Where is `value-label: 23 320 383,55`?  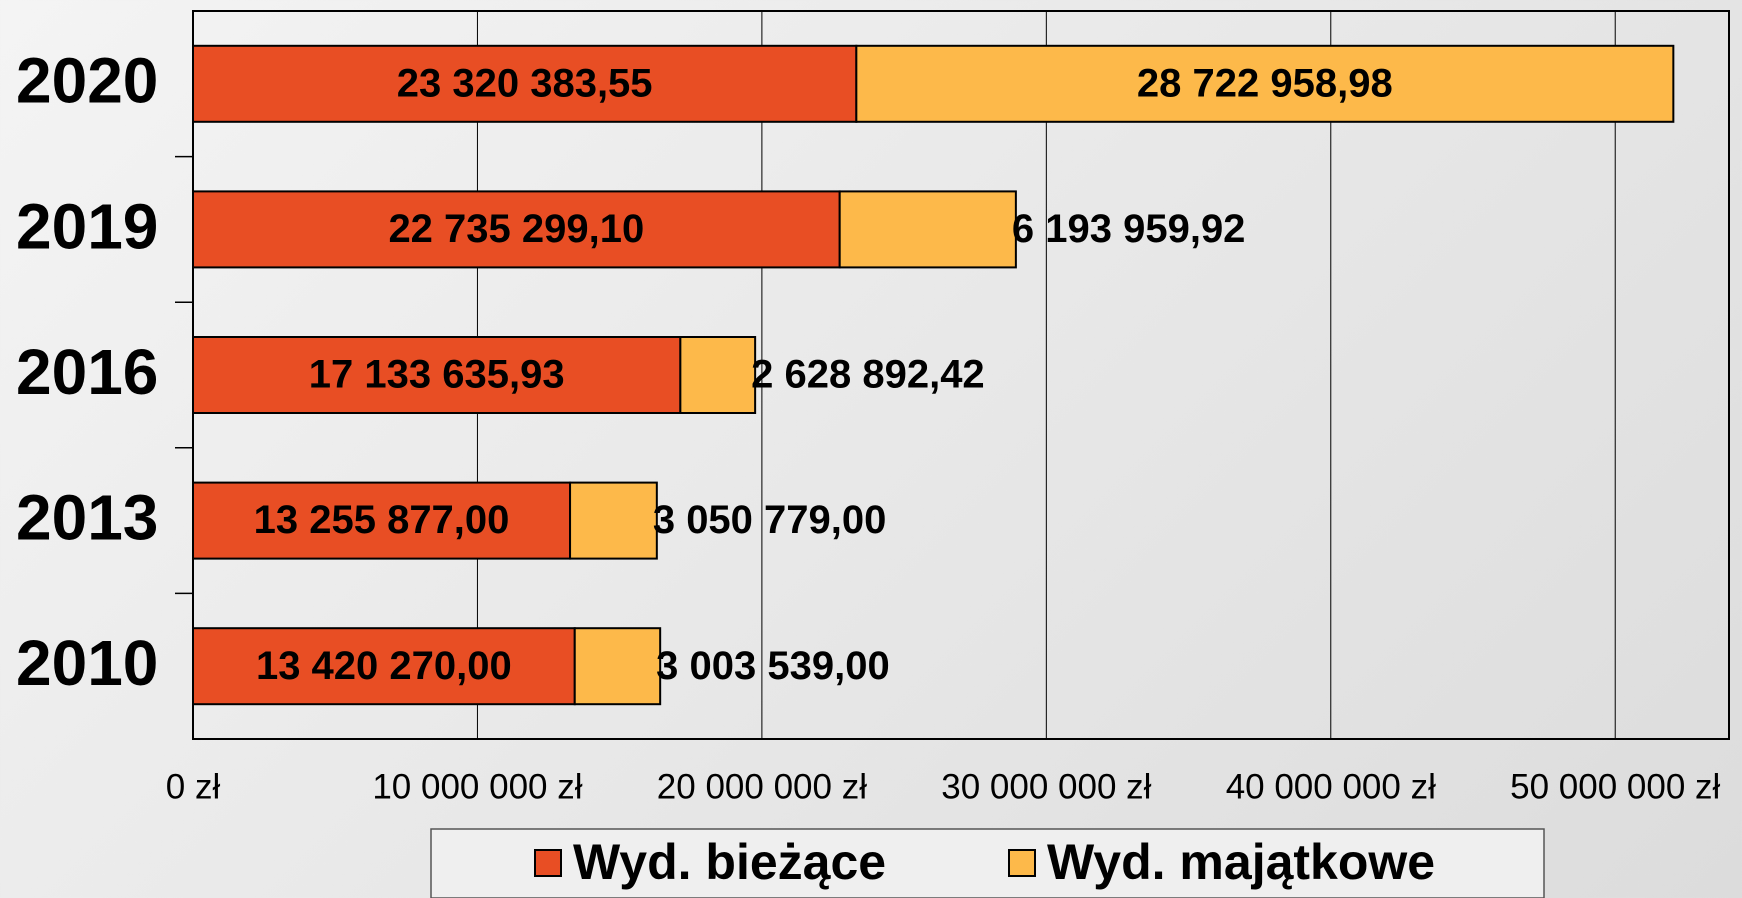
value-label: 23 320 383,55 is located at coordinates (525, 83).